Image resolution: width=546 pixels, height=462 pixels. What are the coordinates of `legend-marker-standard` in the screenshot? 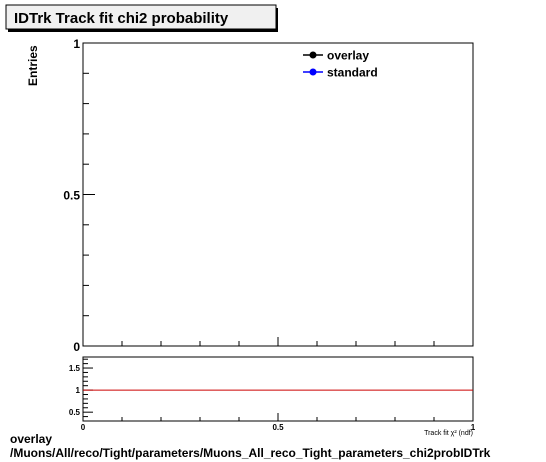 It's located at (313, 72).